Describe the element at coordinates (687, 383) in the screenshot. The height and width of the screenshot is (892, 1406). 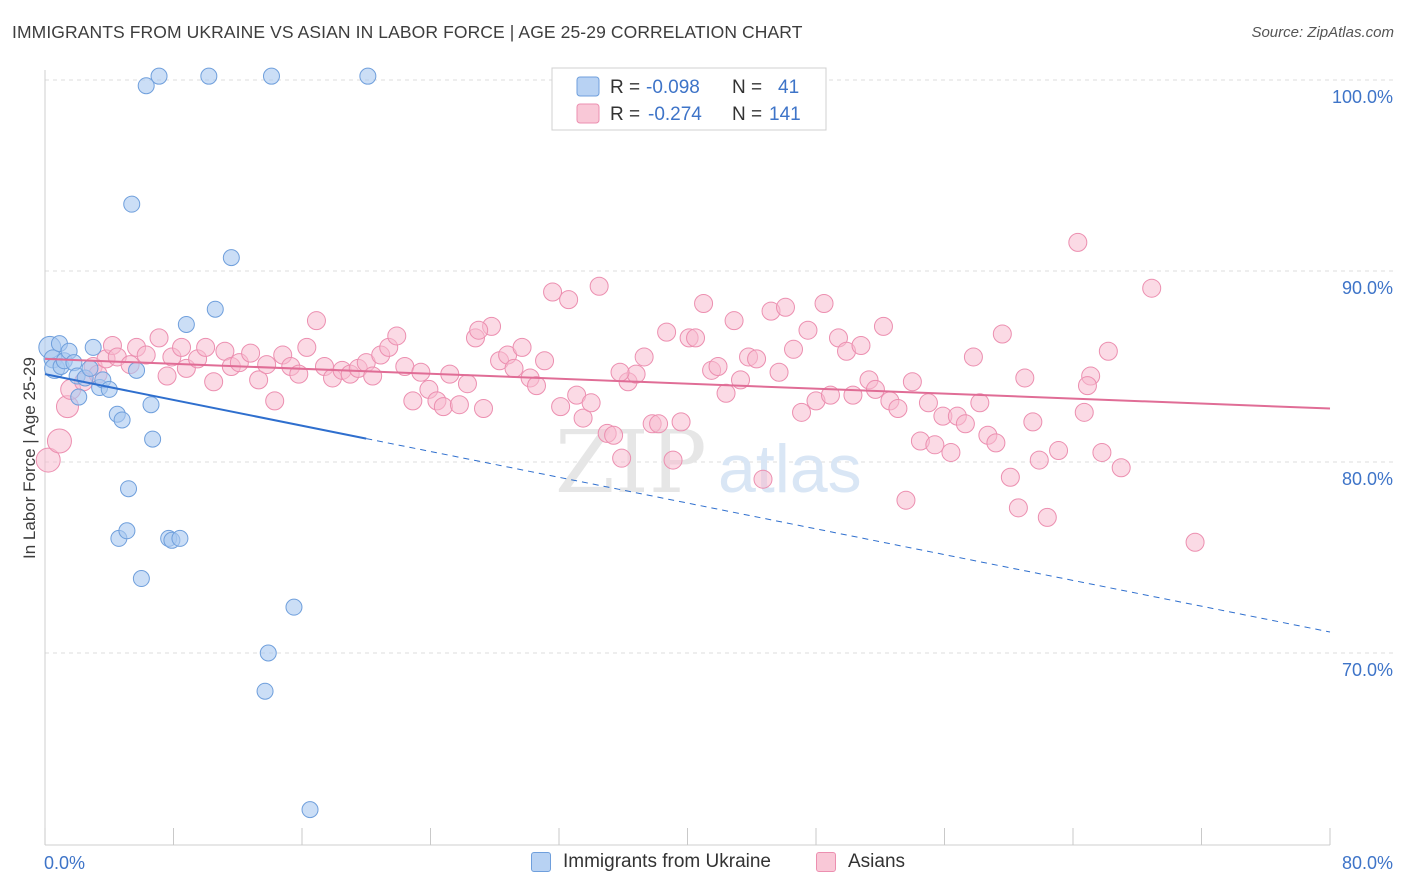
I see `asian-trend-line` at that location.